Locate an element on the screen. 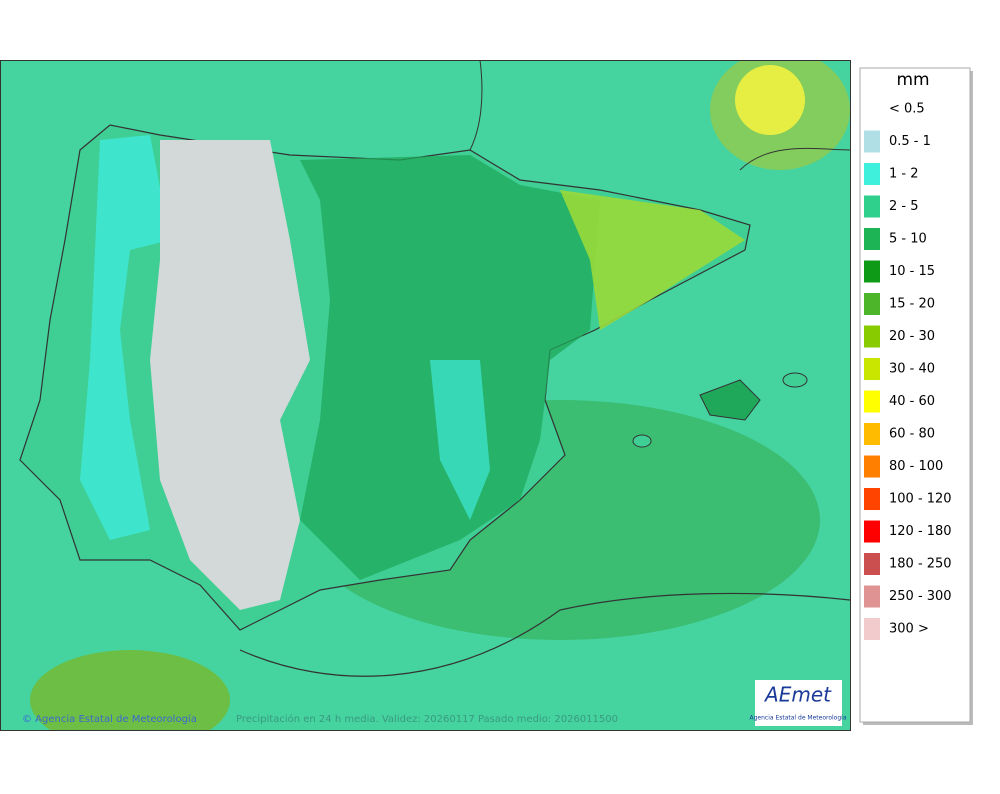 This screenshot has width=1000, height=794. logo-subtitle: Agencia Estatal de Meteorología is located at coordinates (798, 718).